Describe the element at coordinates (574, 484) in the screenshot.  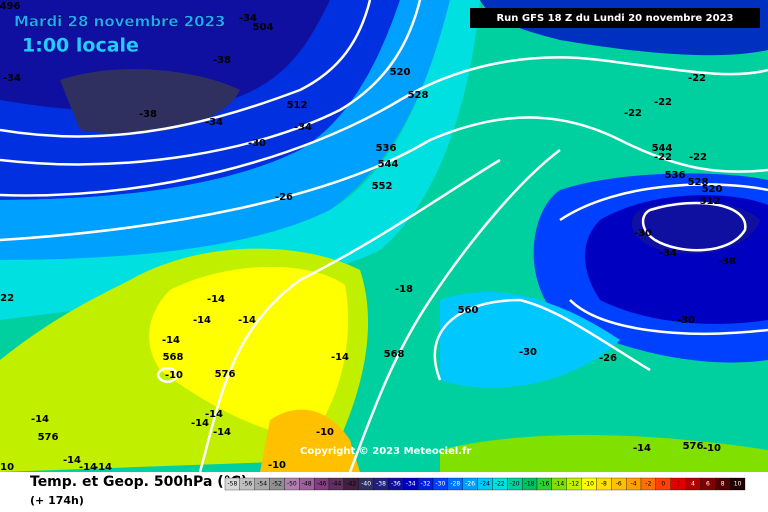
I see `legend-label: -12` at that location.